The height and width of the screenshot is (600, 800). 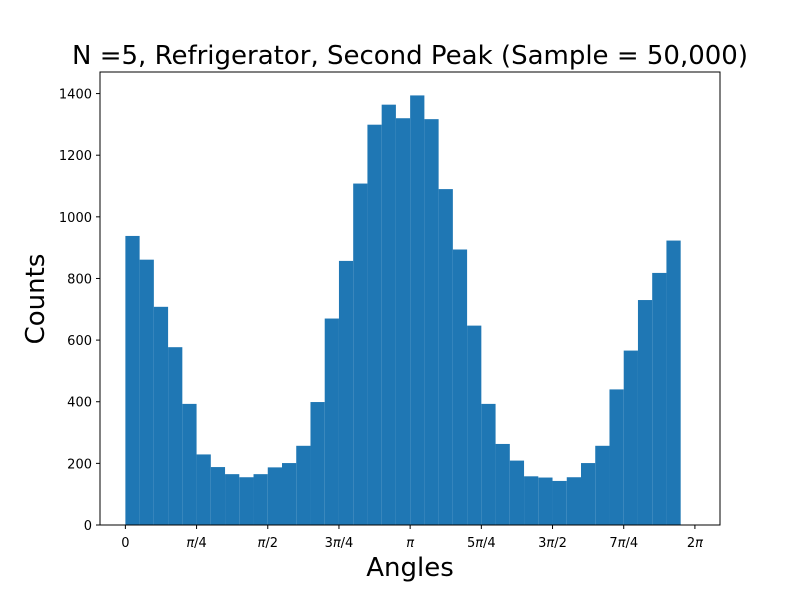 What do you see at coordinates (410, 568) in the screenshot?
I see `x-axis-label: Angles` at bounding box center [410, 568].